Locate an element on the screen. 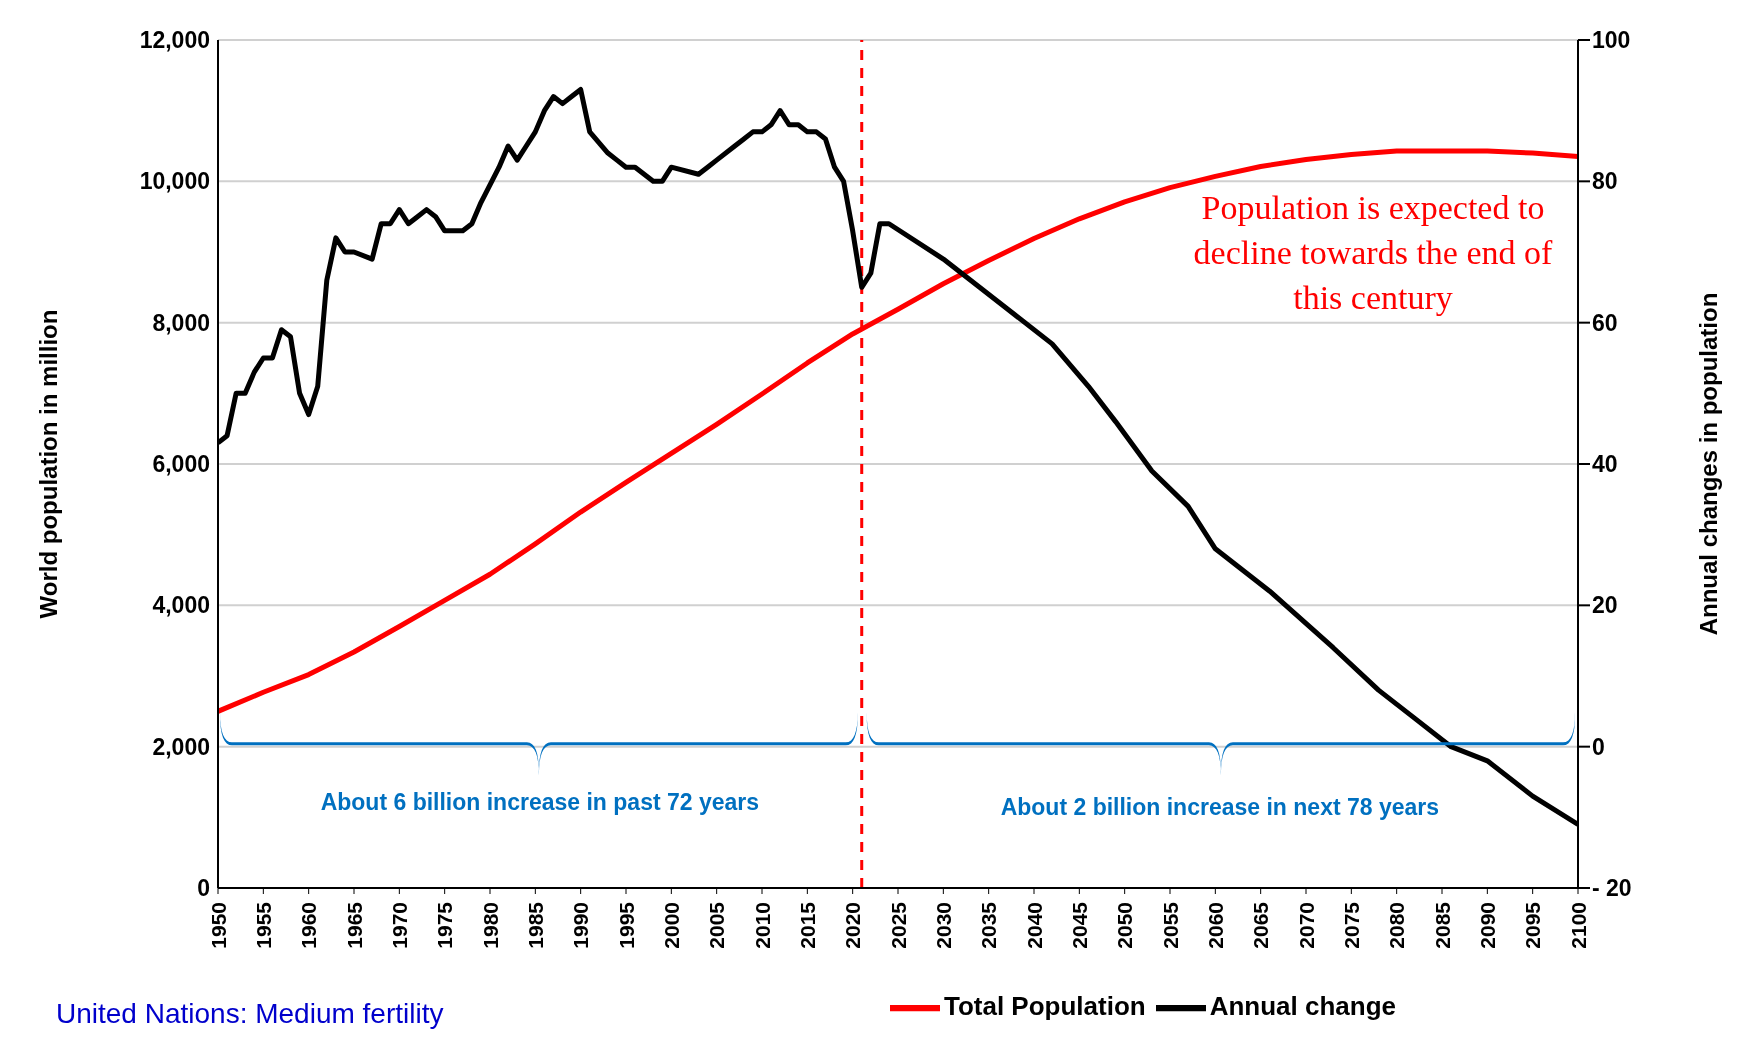  x-tick-label: 2100 is located at coordinates (1578, 925).